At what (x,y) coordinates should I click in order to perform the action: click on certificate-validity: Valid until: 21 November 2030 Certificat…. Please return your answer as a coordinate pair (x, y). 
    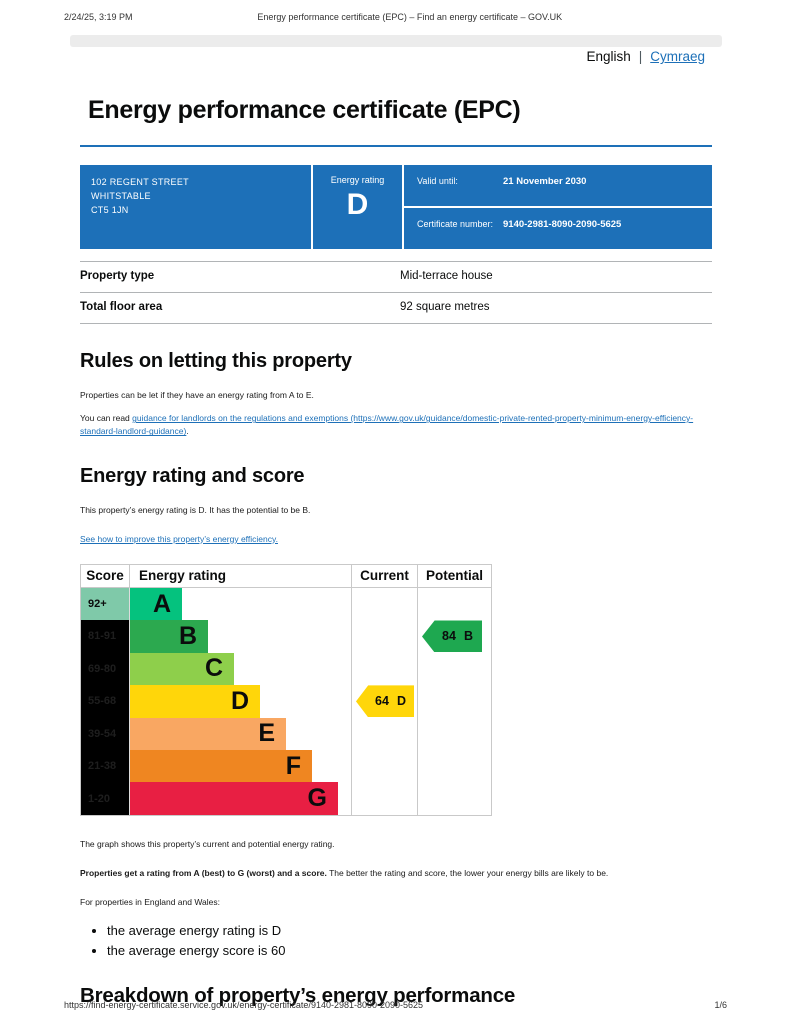
    Looking at the image, I should click on (558, 207).